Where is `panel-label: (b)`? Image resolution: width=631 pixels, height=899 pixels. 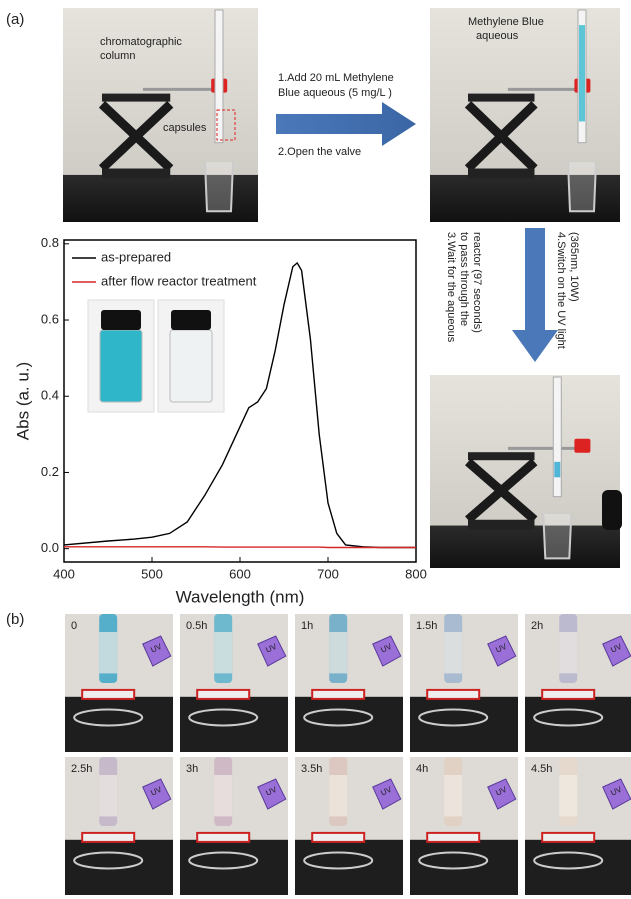 panel-label: (b) is located at coordinates (15, 619).